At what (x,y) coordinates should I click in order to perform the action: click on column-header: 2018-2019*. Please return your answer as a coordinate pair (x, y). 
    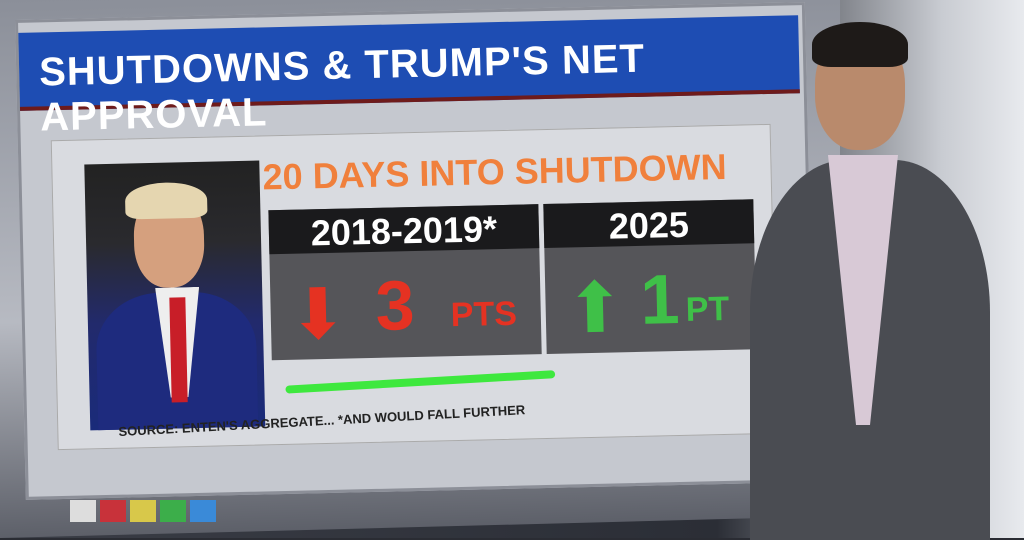
    Looking at the image, I should click on (404, 229).